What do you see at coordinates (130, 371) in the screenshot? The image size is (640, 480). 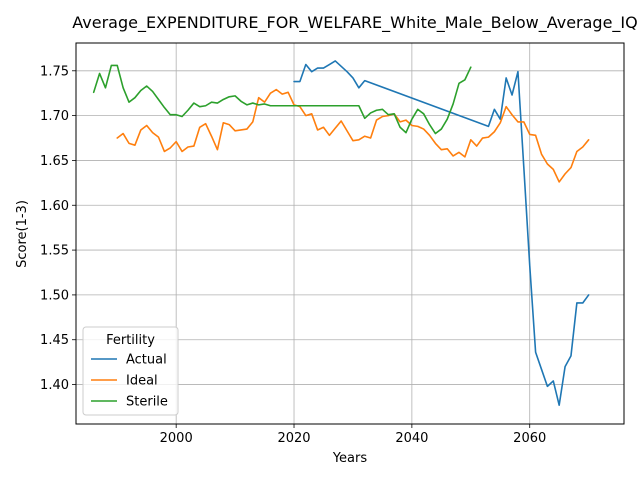 I see `legend: Fertility Actual Ideal Sterile` at bounding box center [130, 371].